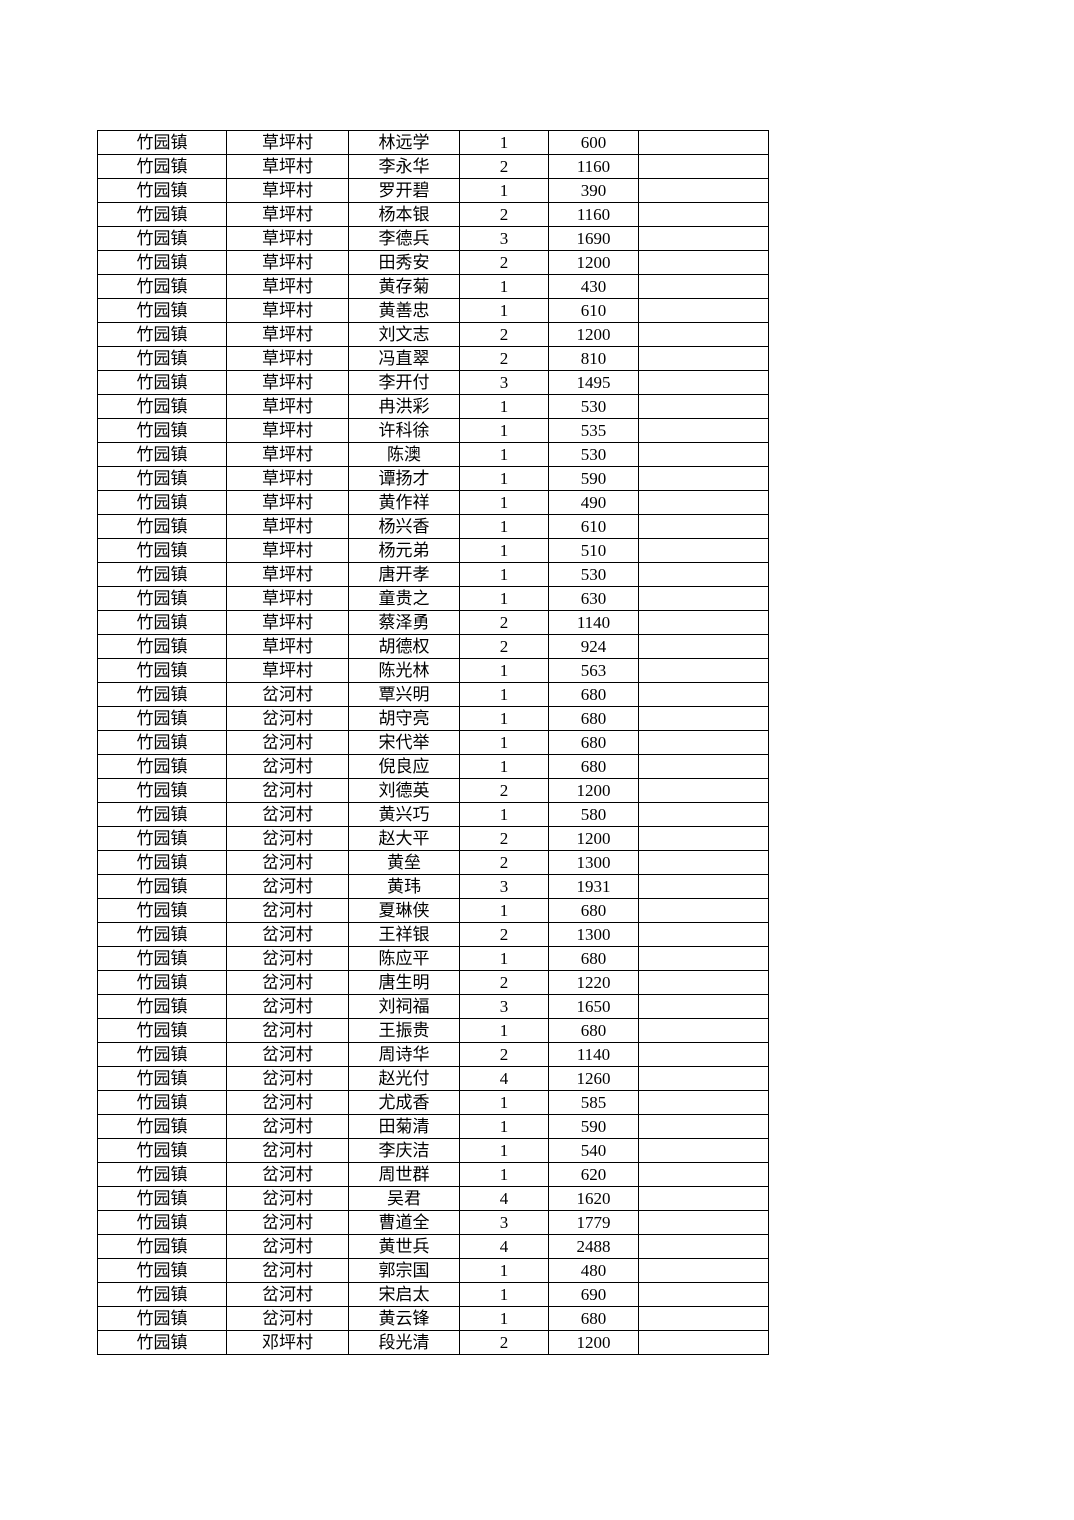 The width and height of the screenshot is (1074, 1520). What do you see at coordinates (404, 1246) in the screenshot?
I see `name-cell: 黄世兵` at bounding box center [404, 1246].